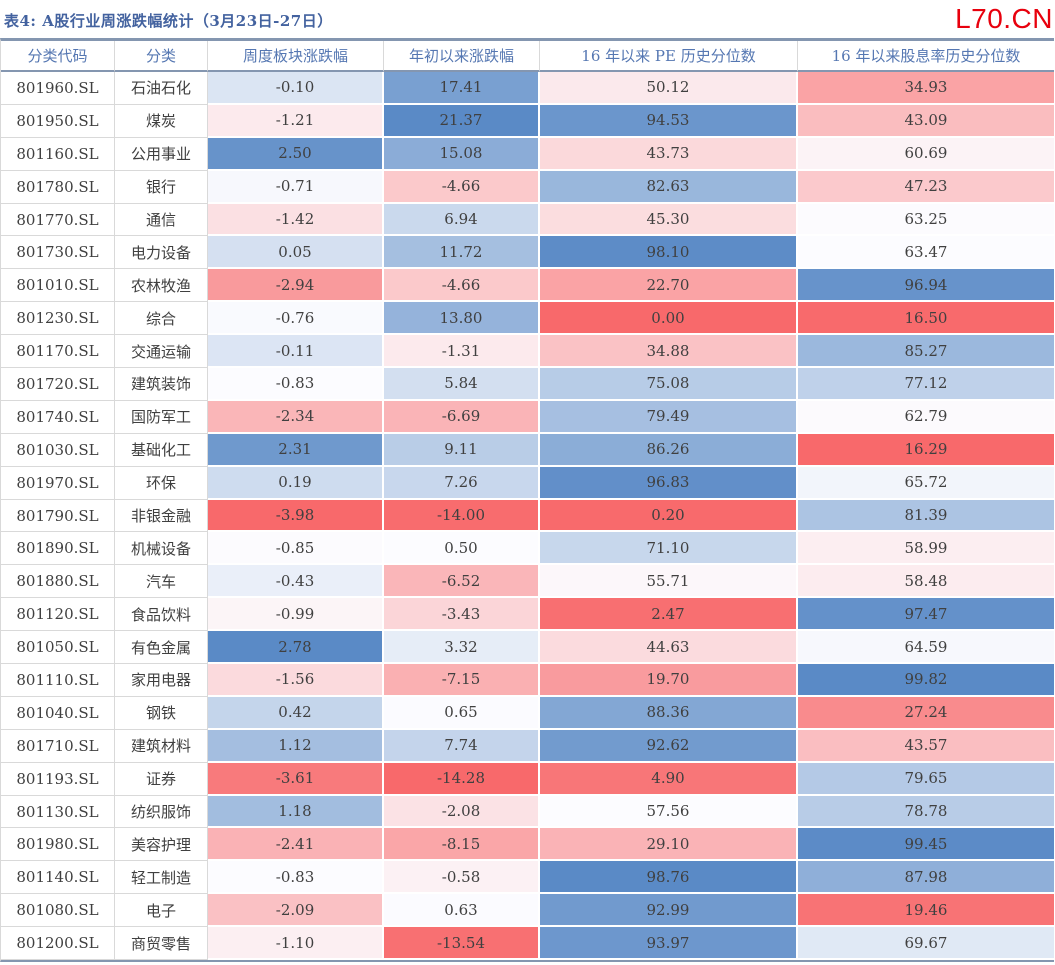 The height and width of the screenshot is (965, 1055). Describe the element at coordinates (161, 319) in the screenshot. I see `industry-name-cell: 综合` at that location.